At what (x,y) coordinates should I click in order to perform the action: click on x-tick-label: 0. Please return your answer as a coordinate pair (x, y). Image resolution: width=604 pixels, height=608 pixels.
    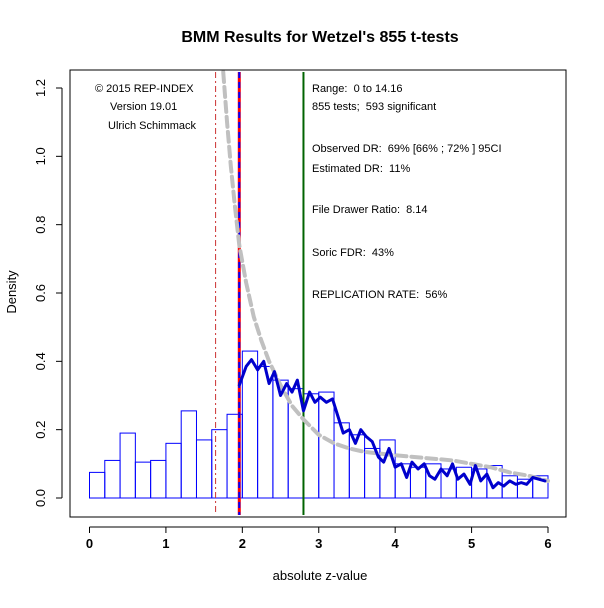
    Looking at the image, I should click on (89, 543).